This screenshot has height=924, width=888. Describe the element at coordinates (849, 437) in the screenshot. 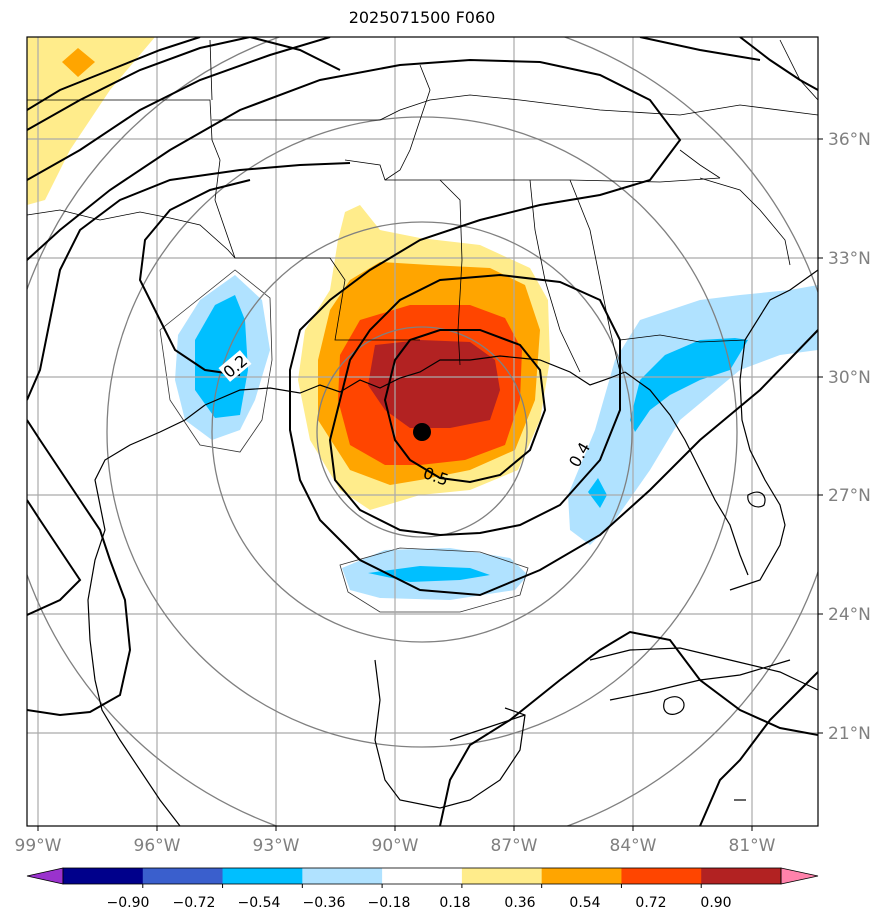

I see `latitude-labels: 36°N 33°N 30°N 27°N 24°N 21°N` at that location.